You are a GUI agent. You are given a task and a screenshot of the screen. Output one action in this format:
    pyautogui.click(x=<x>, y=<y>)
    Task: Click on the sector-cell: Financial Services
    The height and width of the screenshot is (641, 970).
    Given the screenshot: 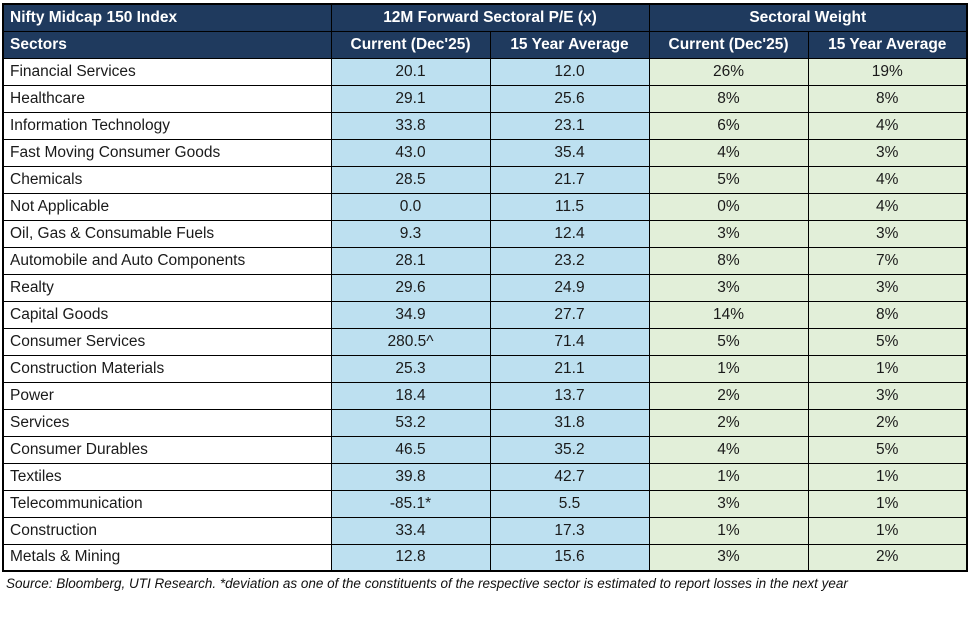 What is the action you would take?
    pyautogui.click(x=167, y=71)
    